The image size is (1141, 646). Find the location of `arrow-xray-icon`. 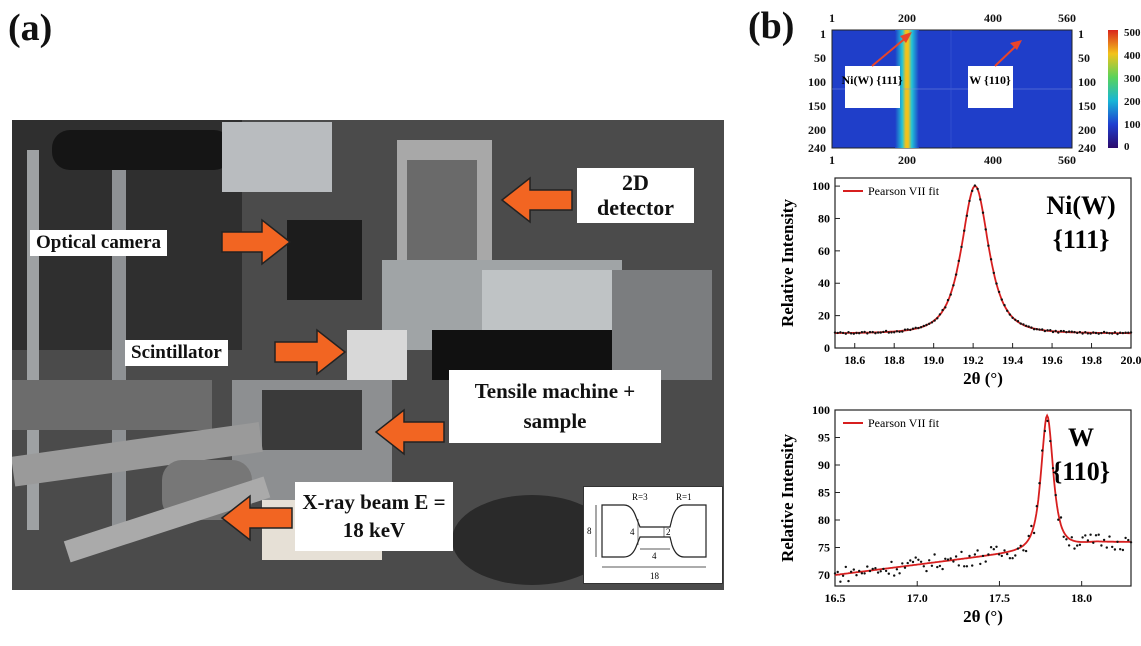

arrow-xray-icon is located at coordinates (256, 518).